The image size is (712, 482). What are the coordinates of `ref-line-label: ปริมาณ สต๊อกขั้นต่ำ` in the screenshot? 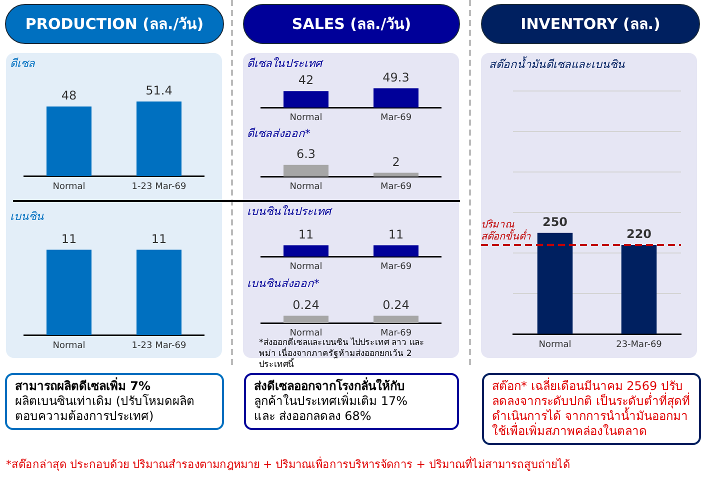 It's located at (506, 230).